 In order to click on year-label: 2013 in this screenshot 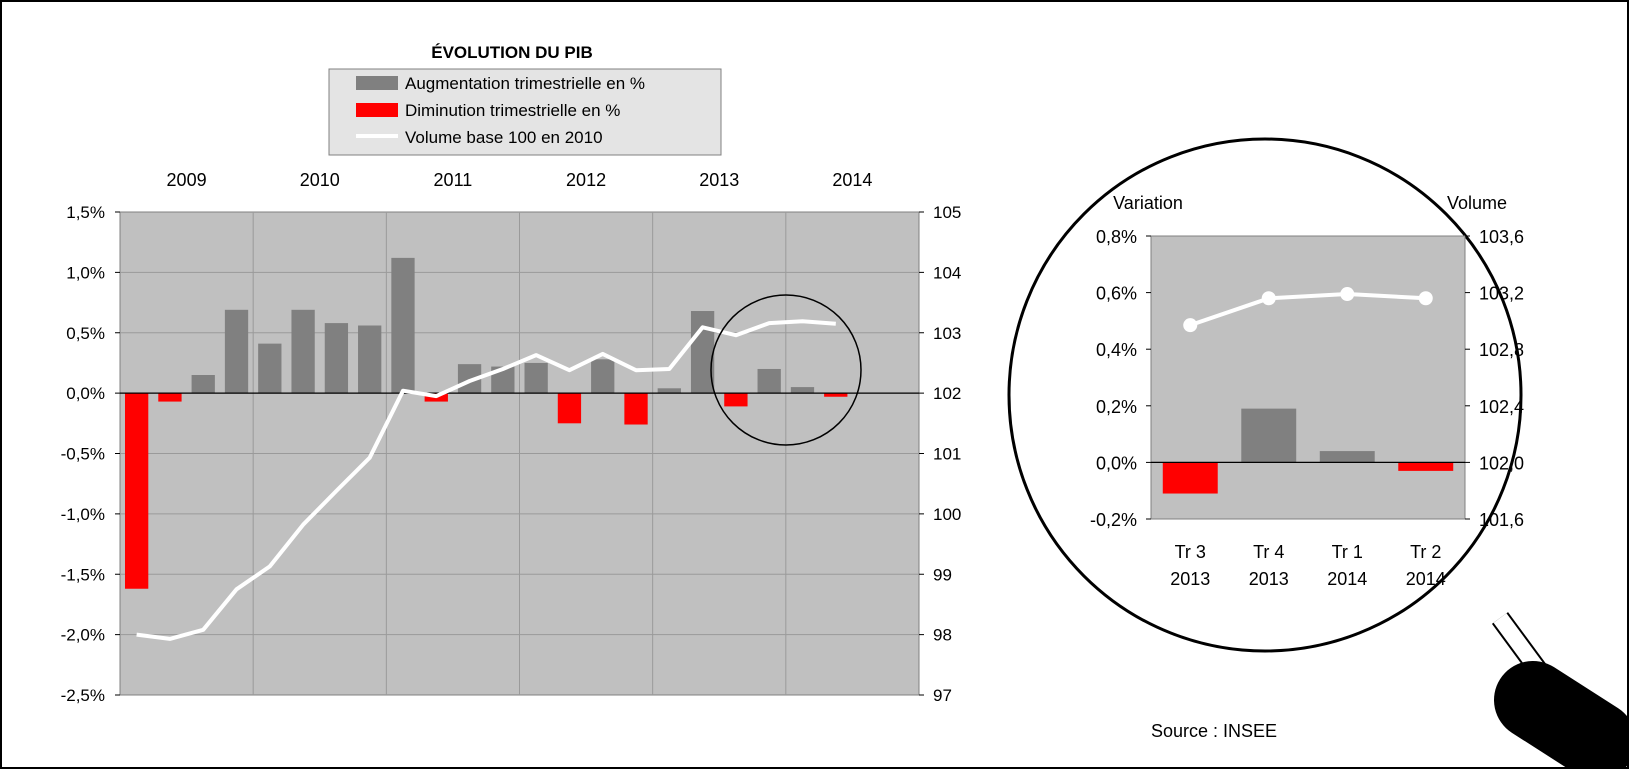, I will do `click(719, 180)`.